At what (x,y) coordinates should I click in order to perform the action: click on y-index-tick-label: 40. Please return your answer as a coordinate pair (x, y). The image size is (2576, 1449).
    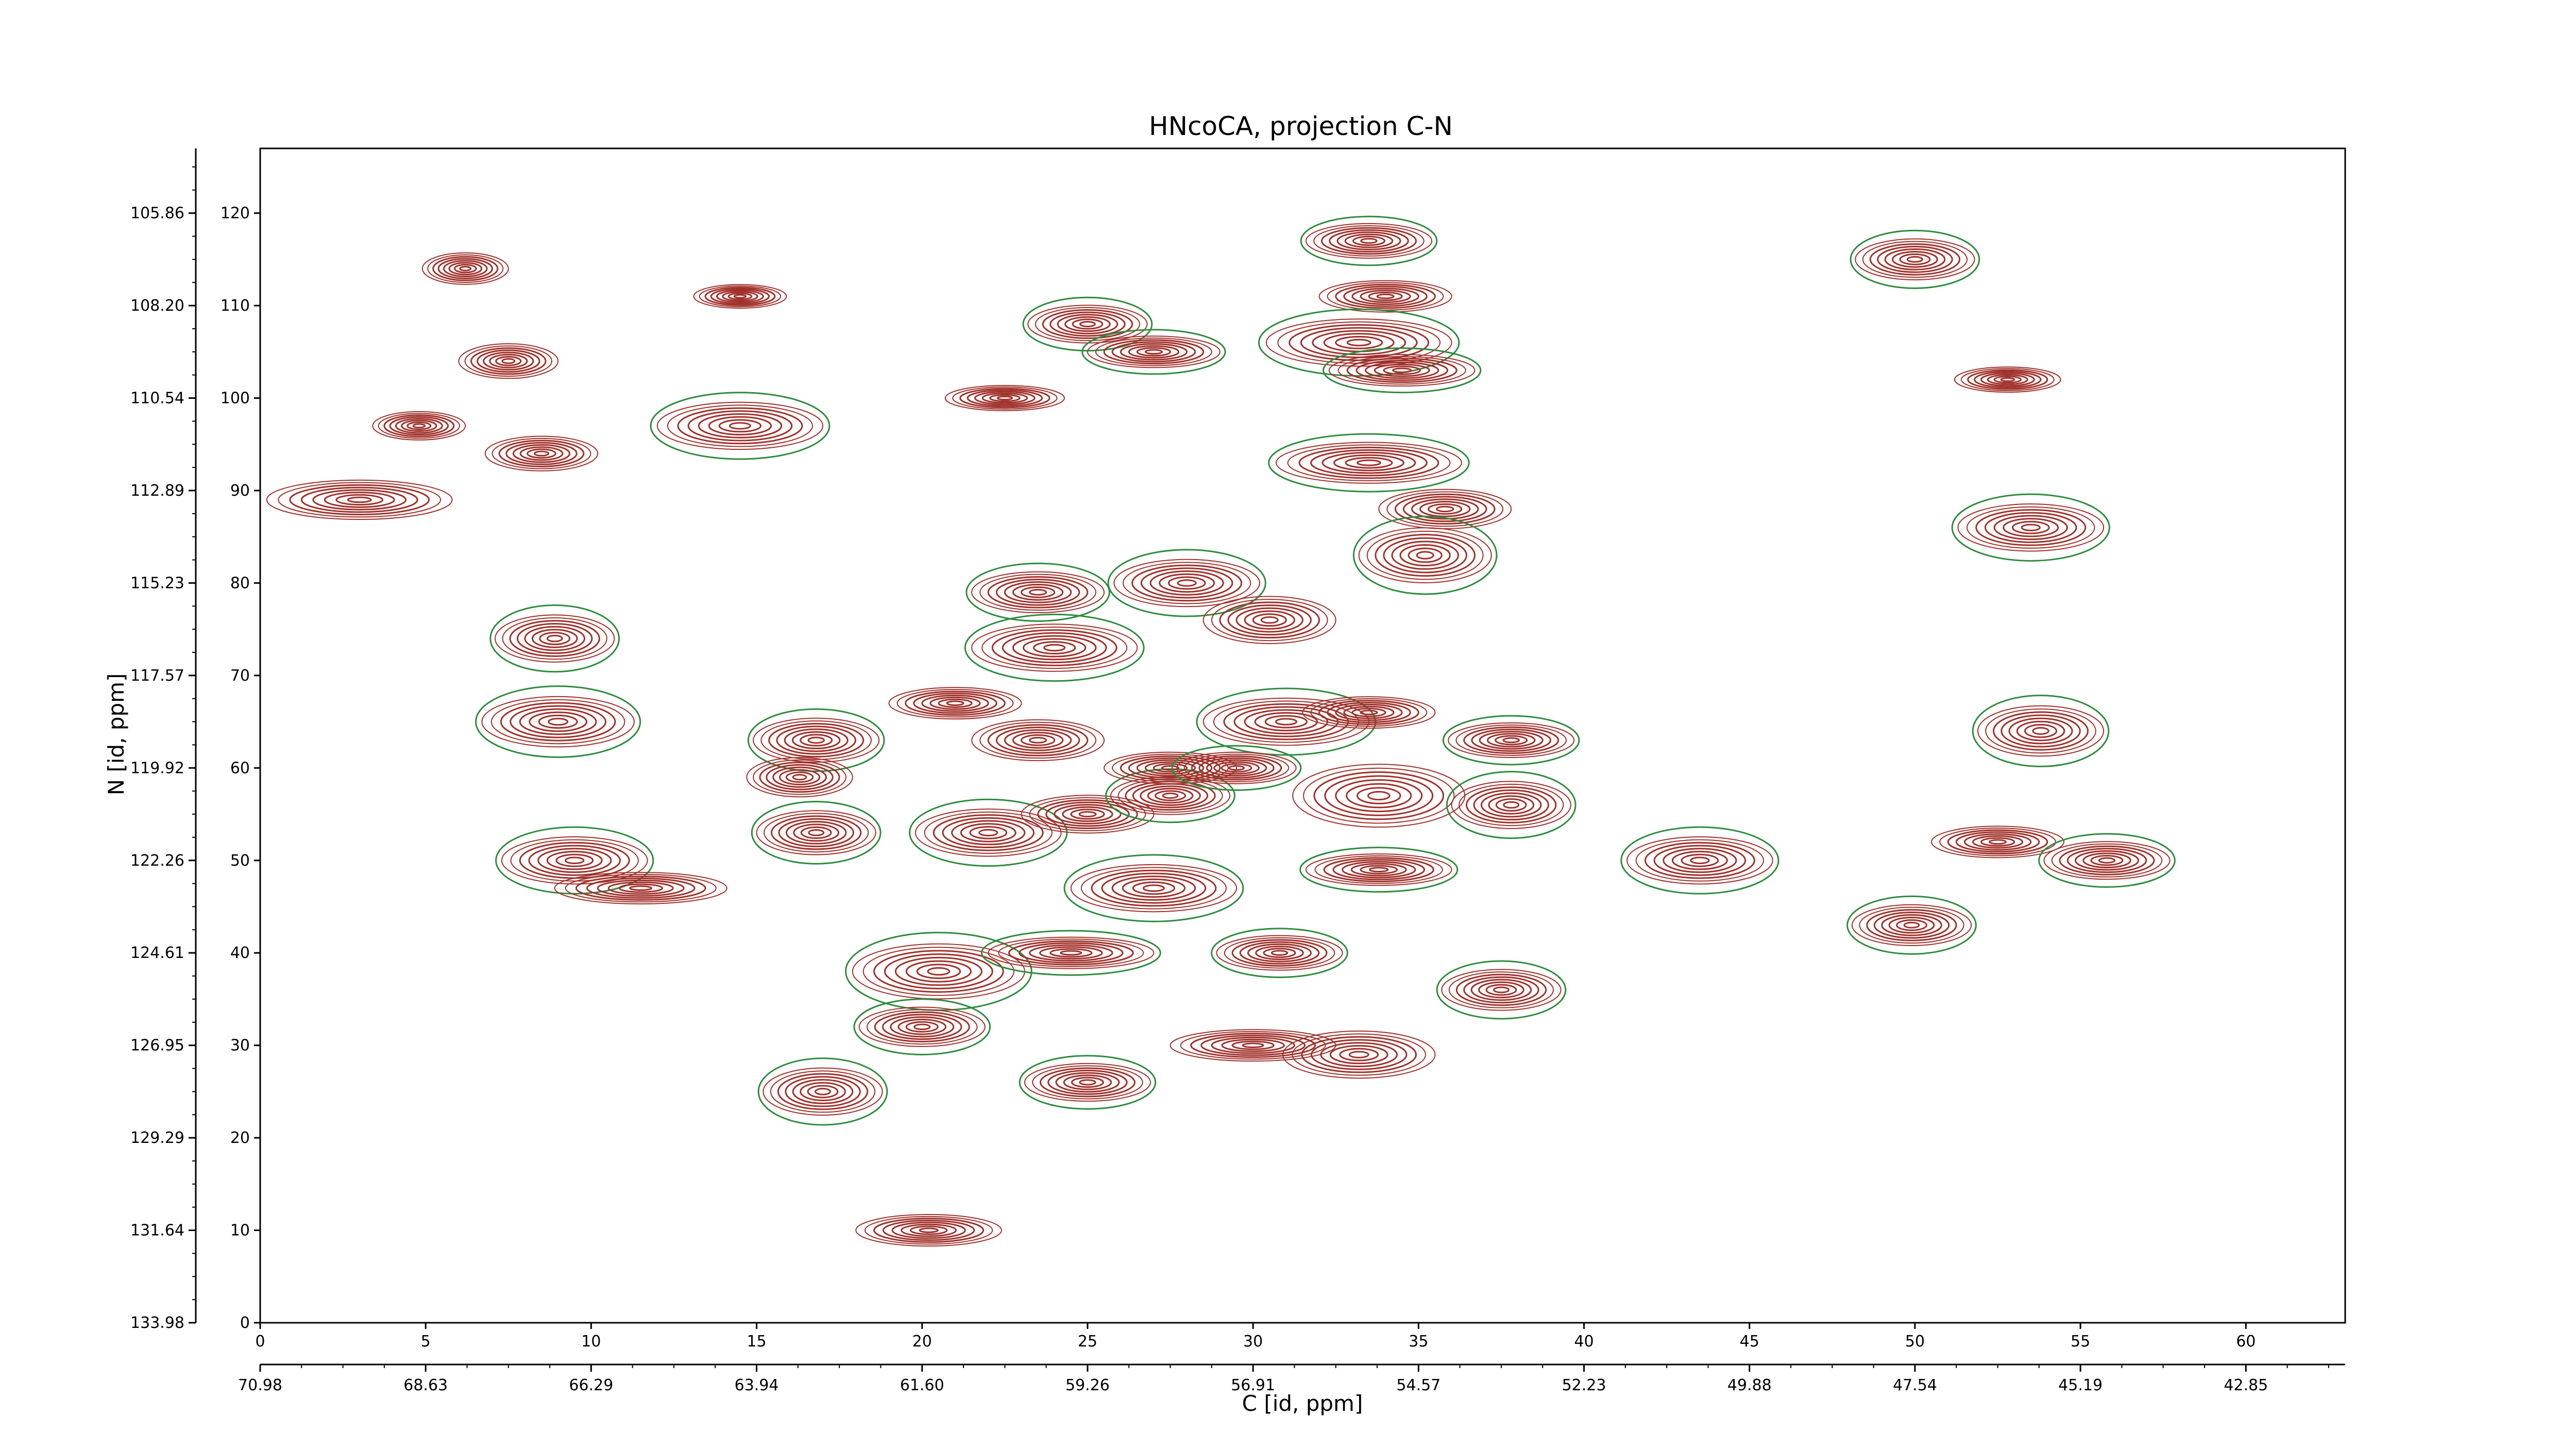
    Looking at the image, I should click on (240, 953).